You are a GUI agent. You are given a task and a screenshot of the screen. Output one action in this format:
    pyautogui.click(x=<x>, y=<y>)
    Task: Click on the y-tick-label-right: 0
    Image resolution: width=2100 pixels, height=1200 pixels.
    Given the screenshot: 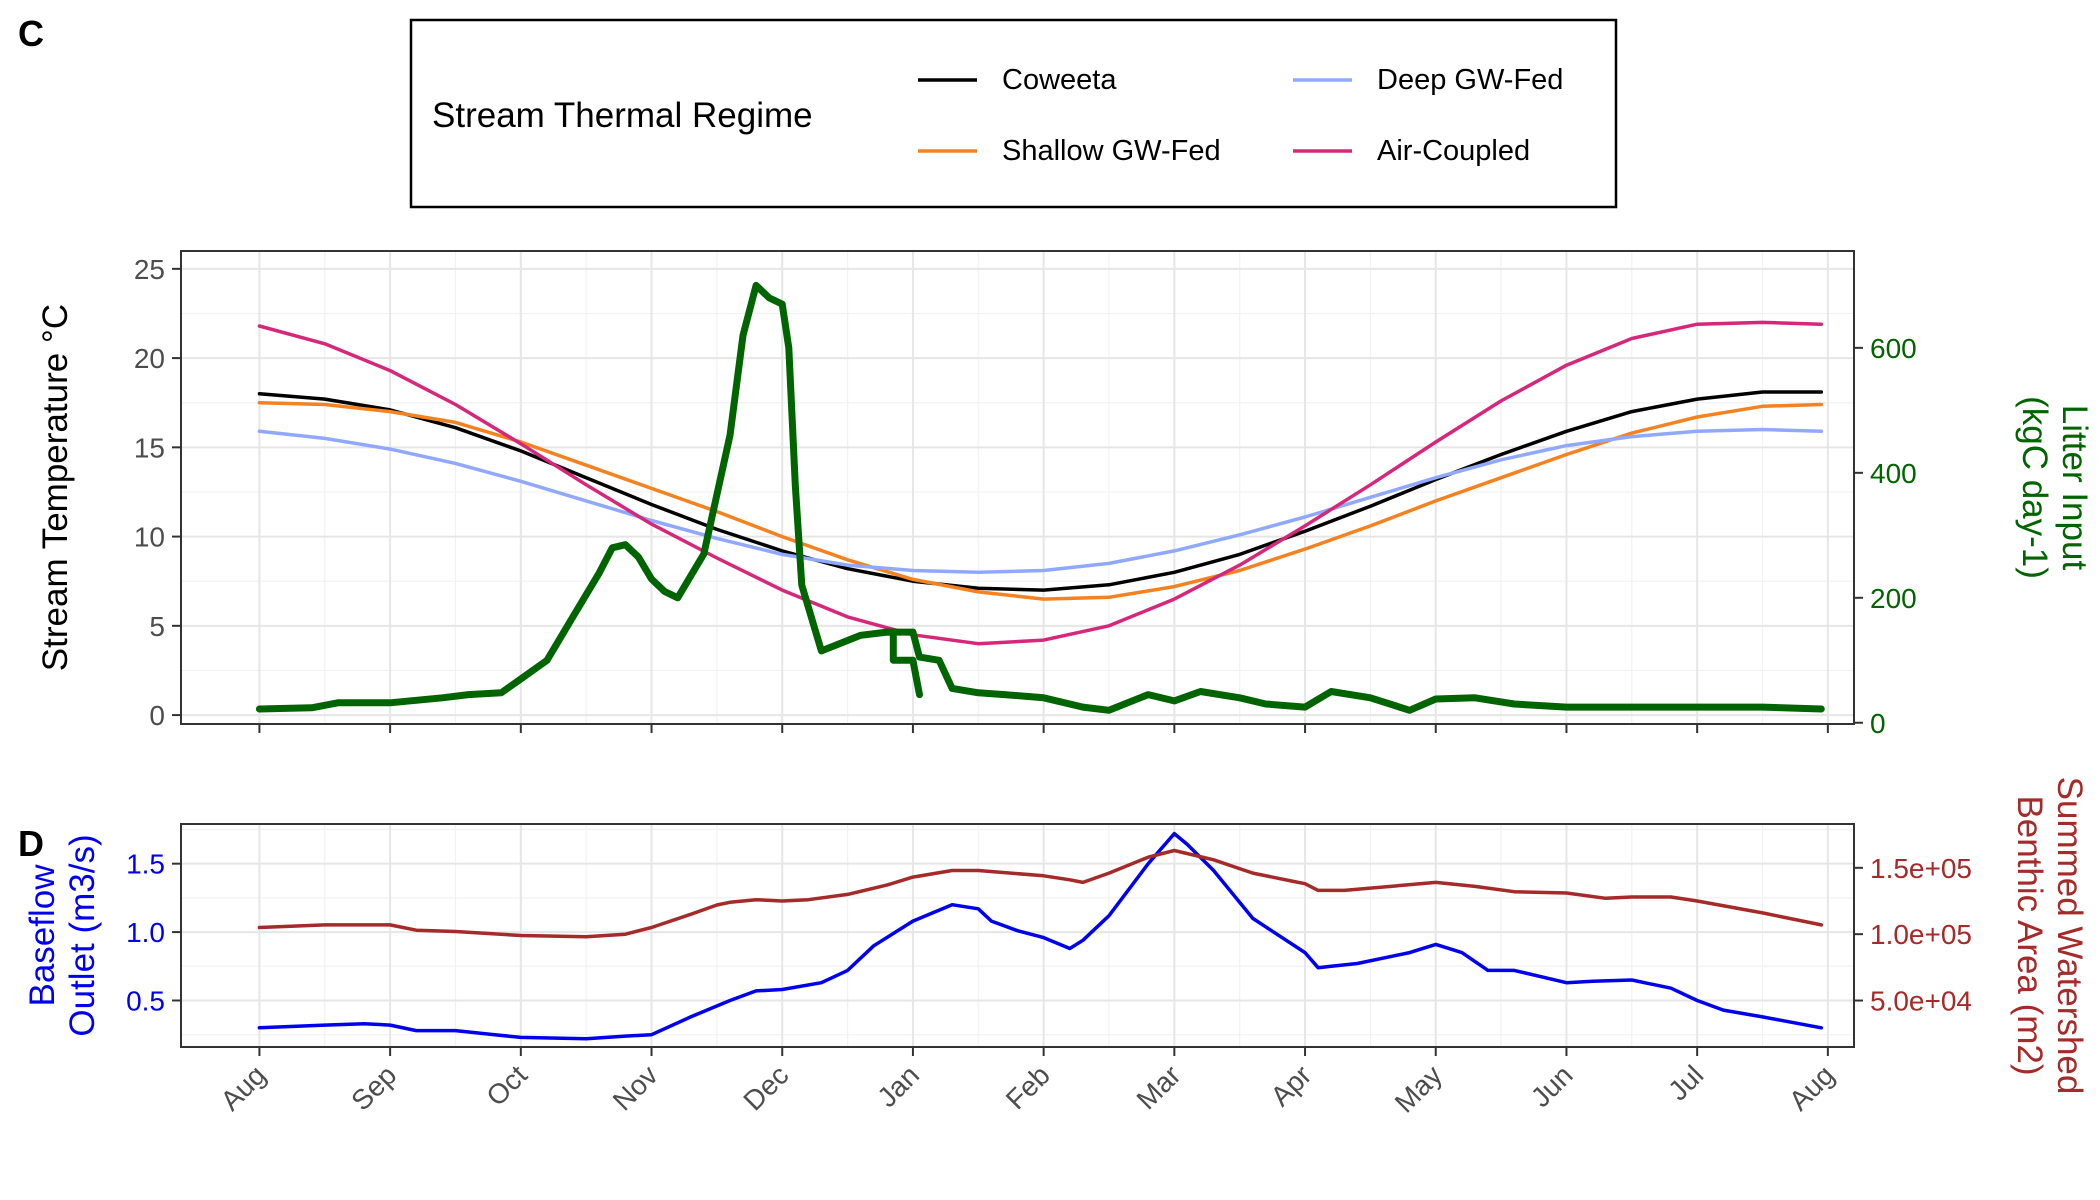 What is the action you would take?
    pyautogui.click(x=1878, y=723)
    